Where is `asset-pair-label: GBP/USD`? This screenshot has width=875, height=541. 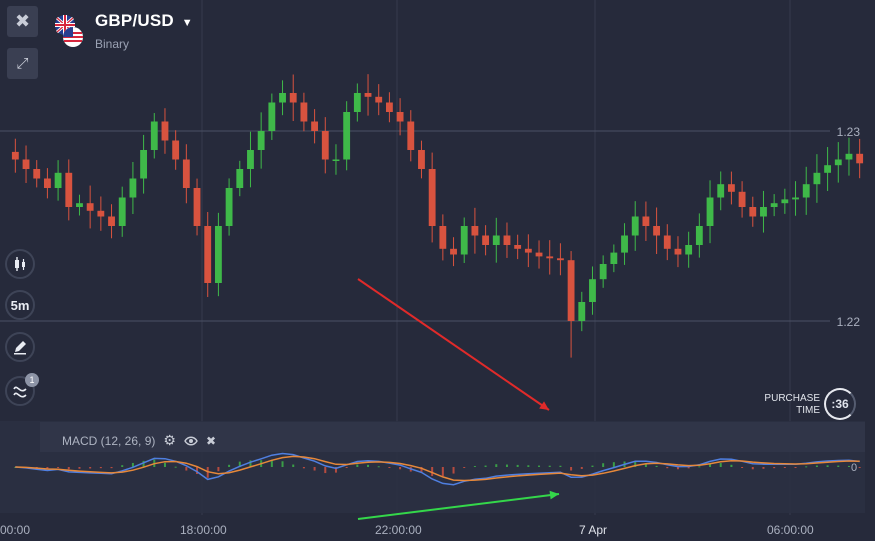
asset-pair-label: GBP/USD is located at coordinates (134, 20).